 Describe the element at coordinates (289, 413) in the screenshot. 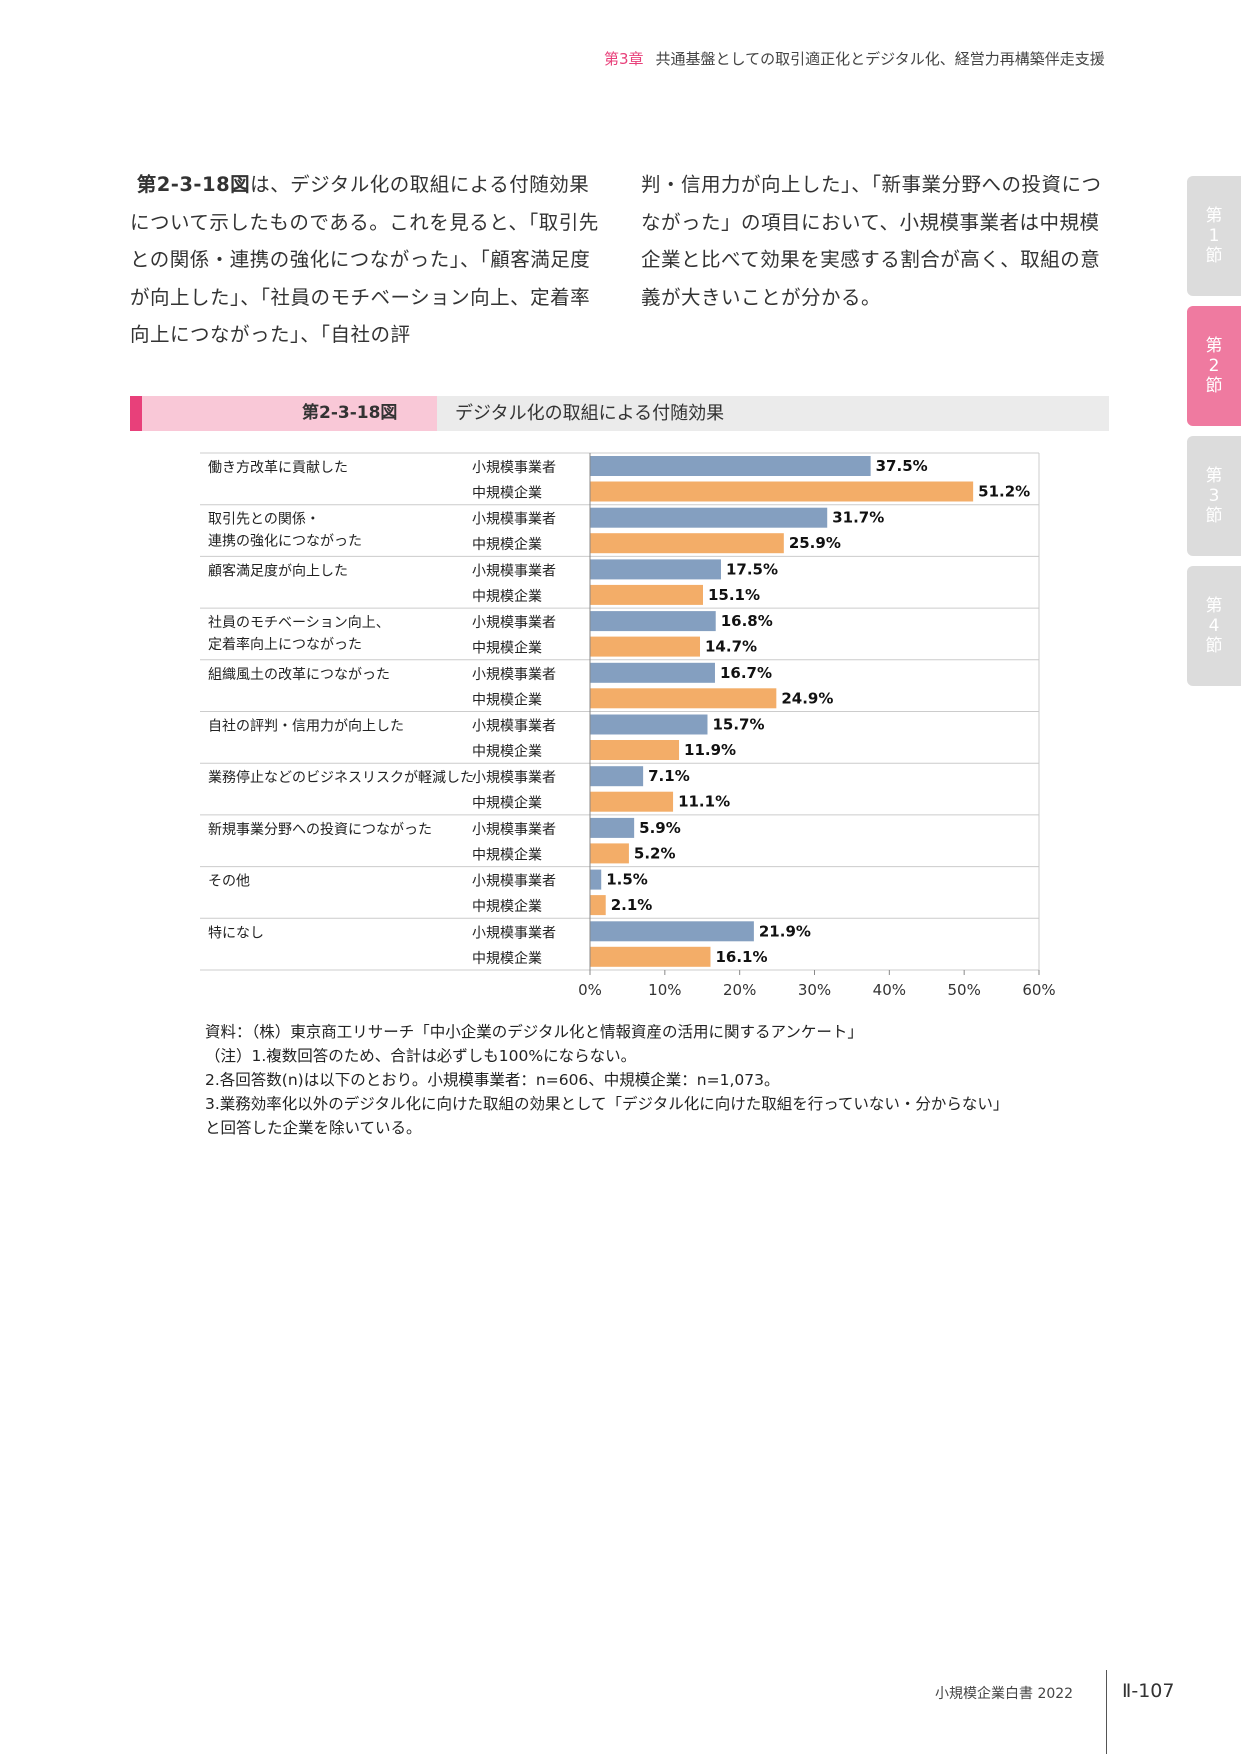

I see `figure-number: 第2-3-18図` at that location.